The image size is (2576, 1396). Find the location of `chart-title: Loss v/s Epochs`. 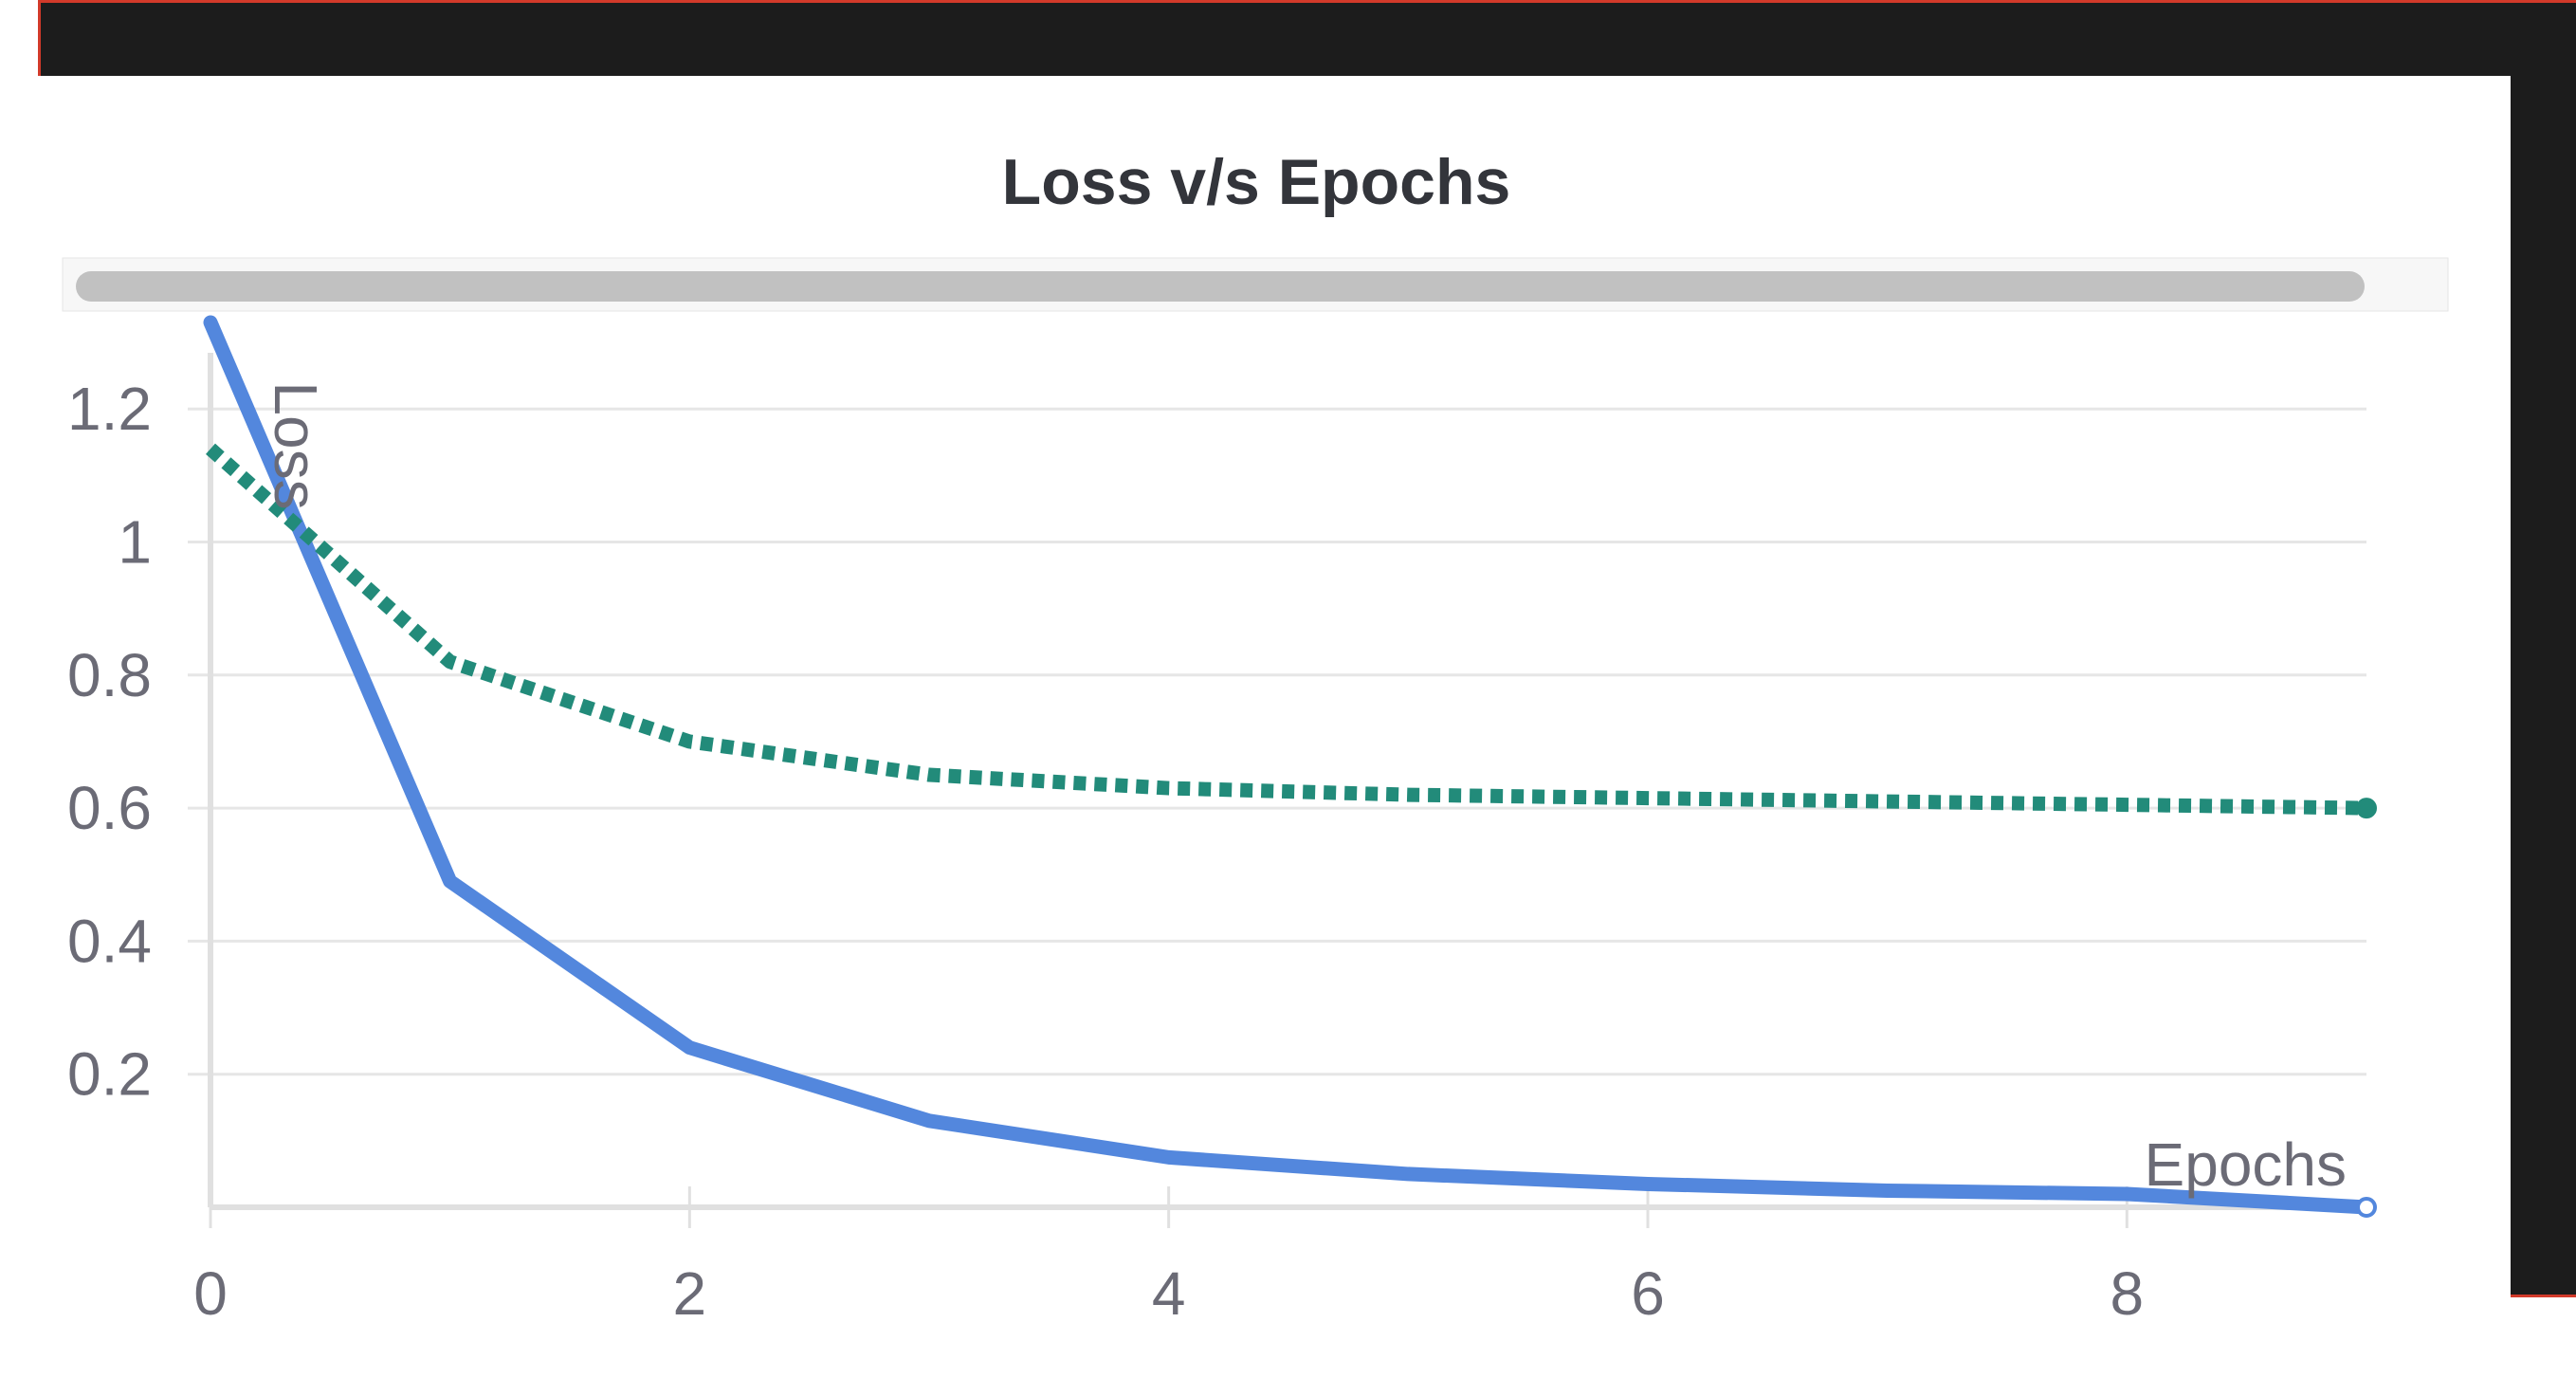

chart-title: Loss v/s Epochs is located at coordinates (1256, 182).